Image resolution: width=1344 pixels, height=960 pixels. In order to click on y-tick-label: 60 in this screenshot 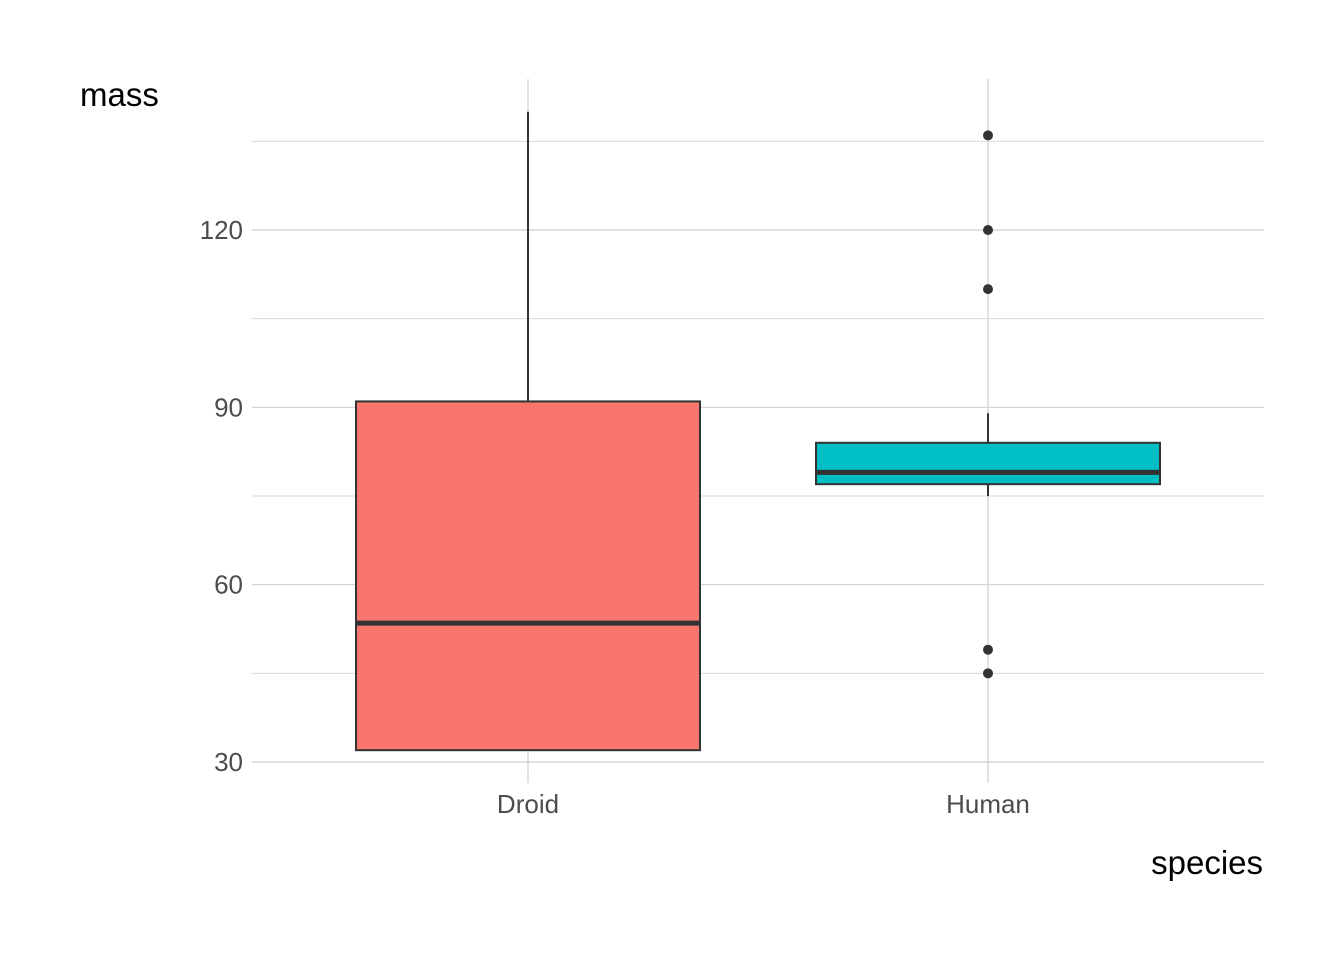, I will do `click(228, 585)`.